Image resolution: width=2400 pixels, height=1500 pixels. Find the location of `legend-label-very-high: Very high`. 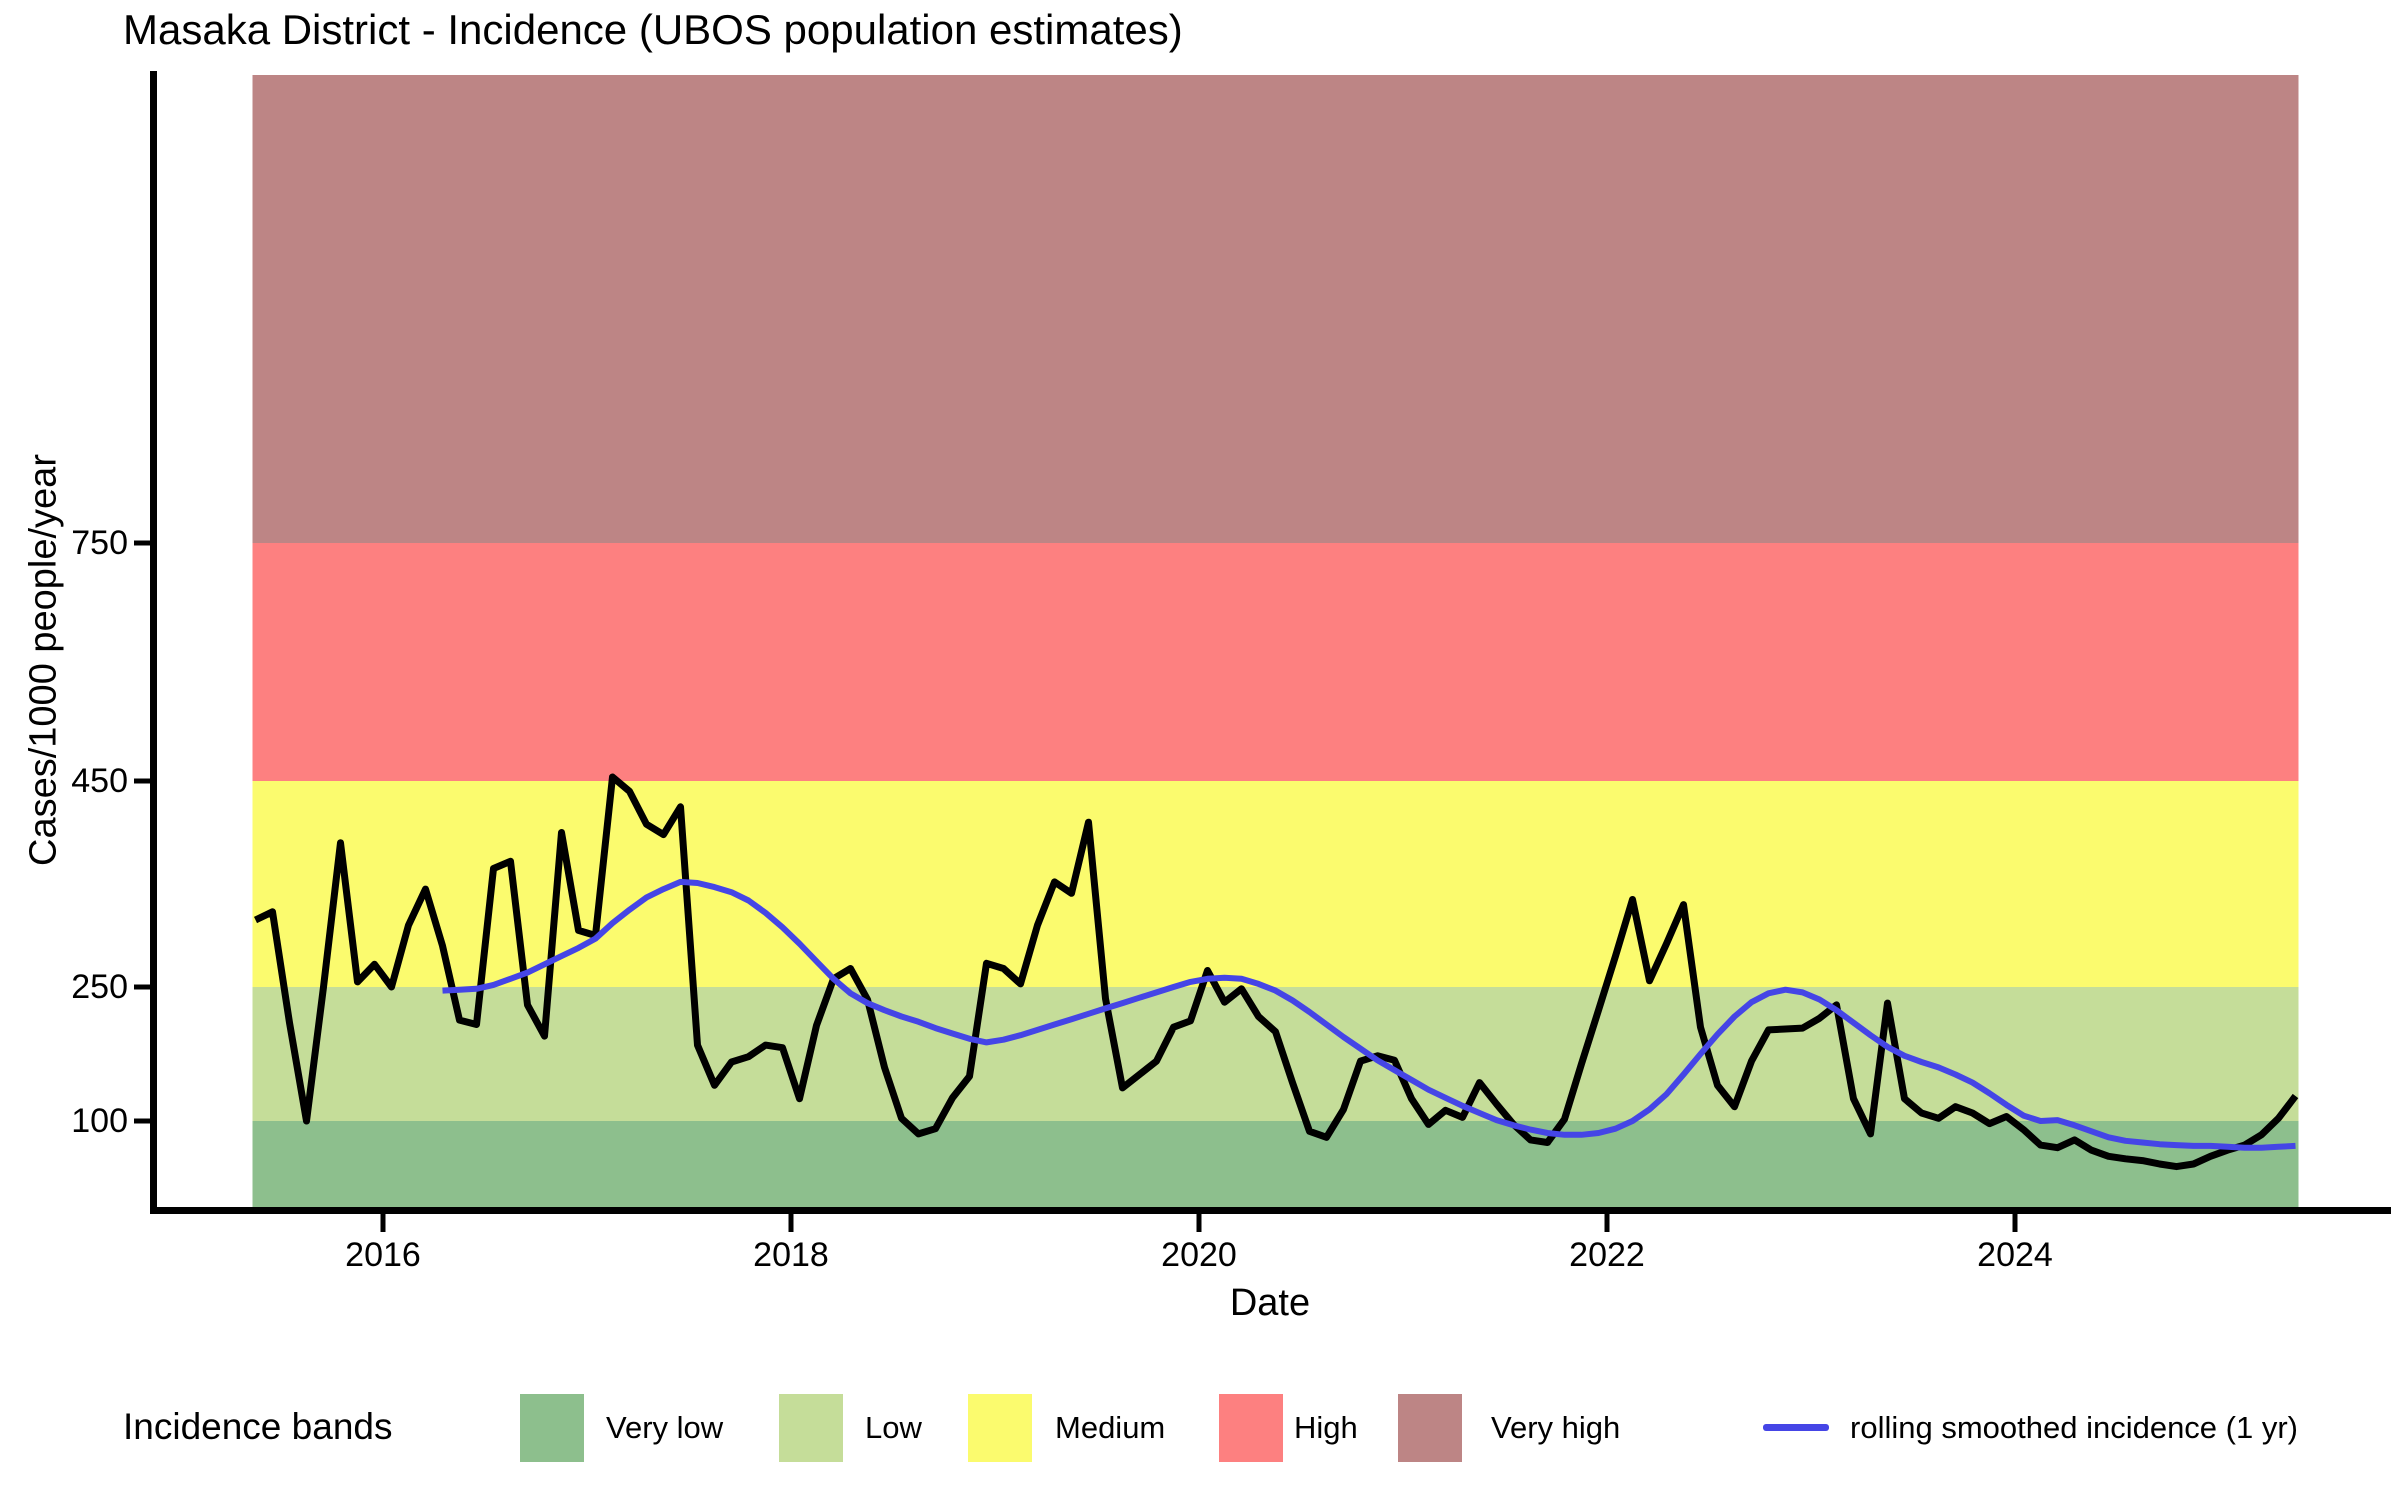

legend-label-very-high: Very high is located at coordinates (1556, 1427).